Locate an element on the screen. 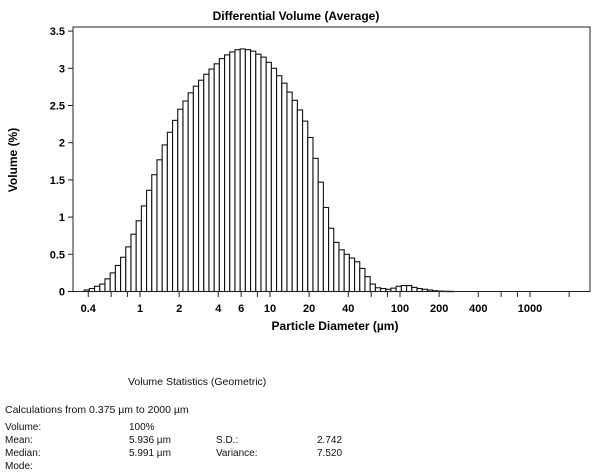 This screenshot has width=600, height=474. x-tick-label: 2 is located at coordinates (179, 309).